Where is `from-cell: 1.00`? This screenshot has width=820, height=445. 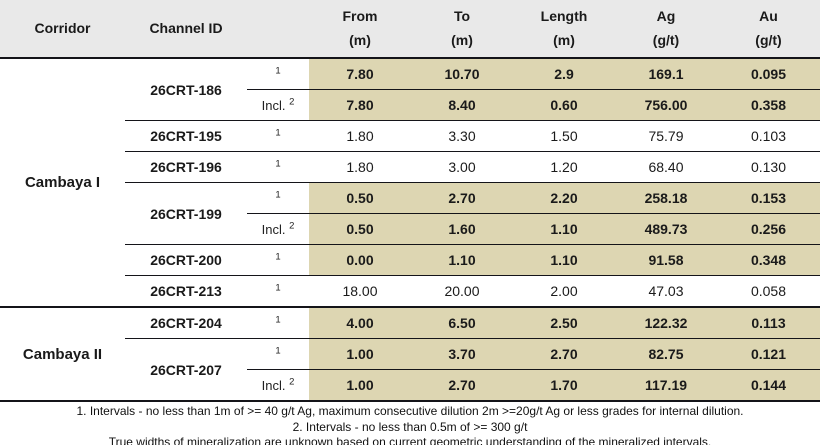 from-cell: 1.00 is located at coordinates (360, 385).